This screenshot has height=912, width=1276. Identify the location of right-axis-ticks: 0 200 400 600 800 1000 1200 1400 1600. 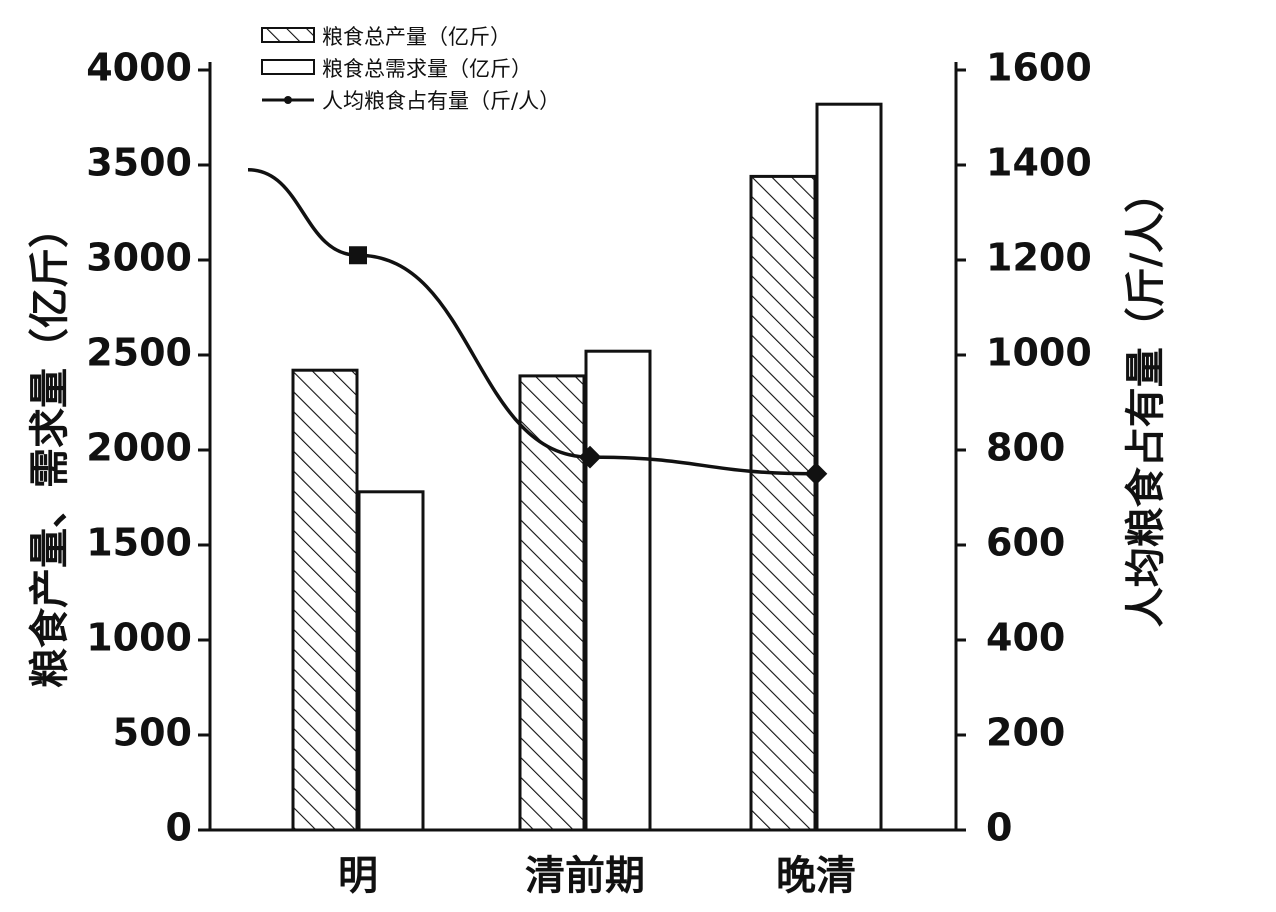
(1024, 448).